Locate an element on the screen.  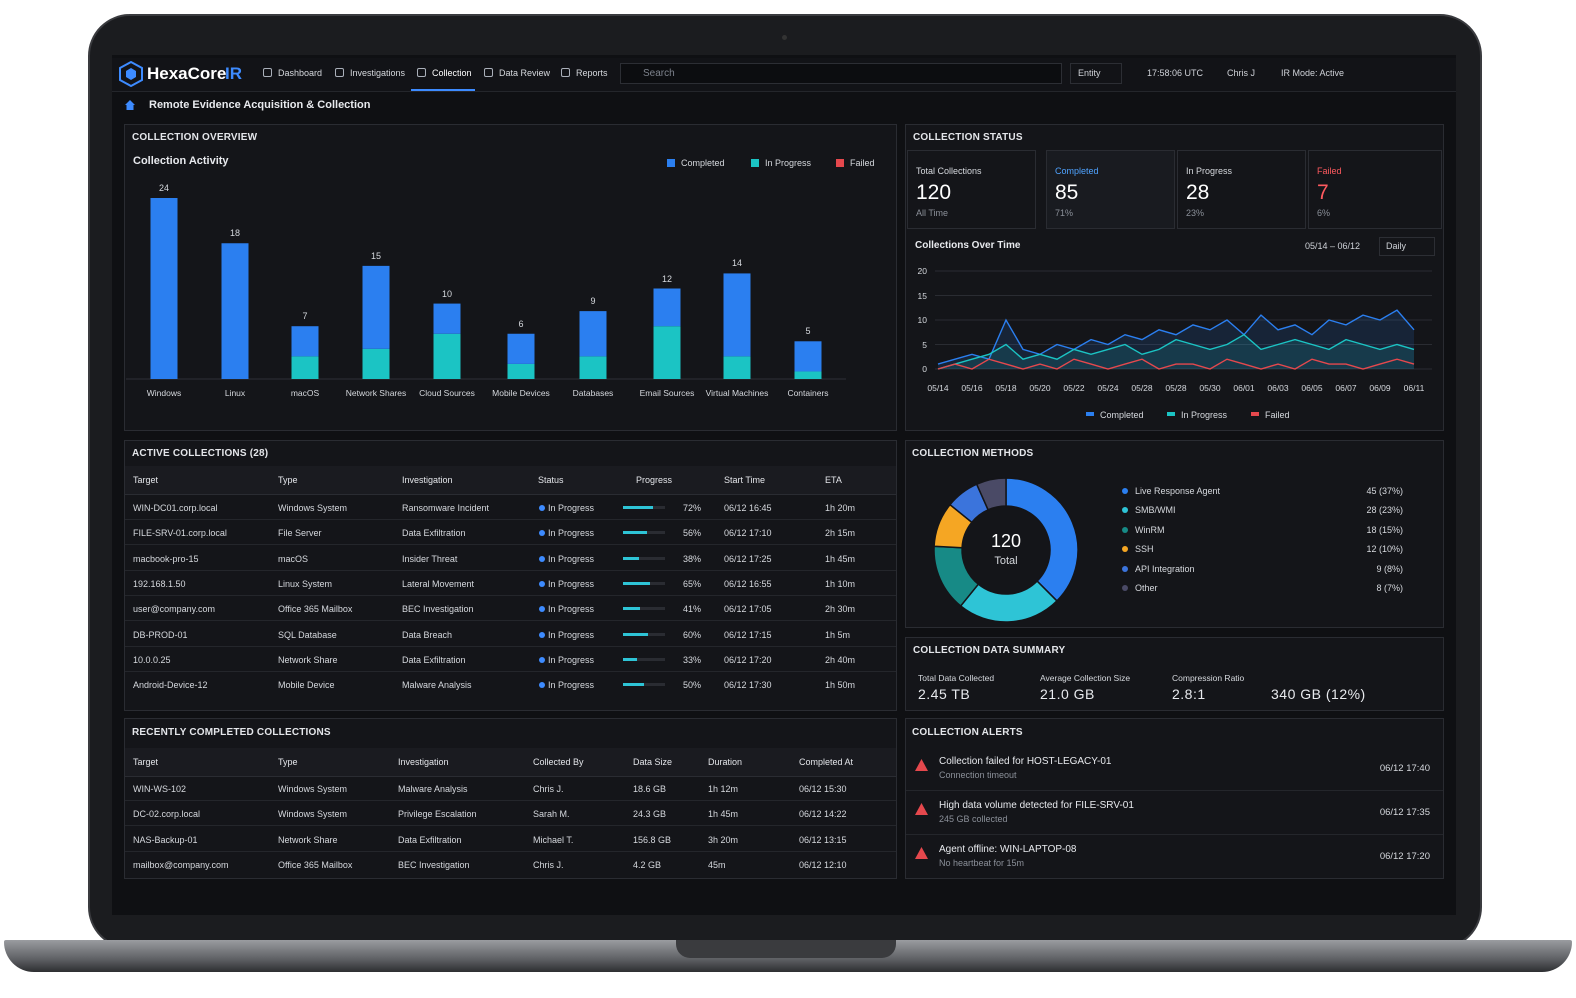
y-tick-label: 10 is located at coordinates (922, 320).